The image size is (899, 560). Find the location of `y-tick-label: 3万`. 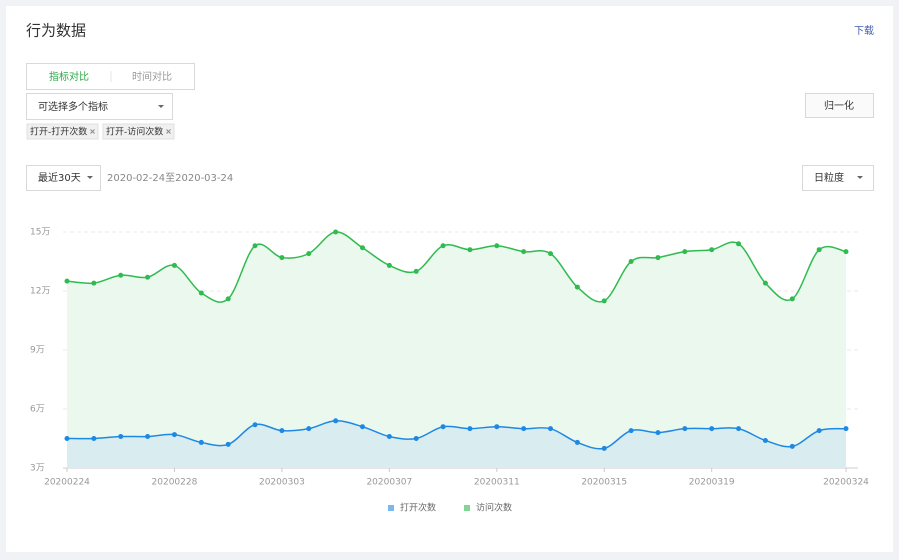

y-tick-label: 3万 is located at coordinates (37, 469).